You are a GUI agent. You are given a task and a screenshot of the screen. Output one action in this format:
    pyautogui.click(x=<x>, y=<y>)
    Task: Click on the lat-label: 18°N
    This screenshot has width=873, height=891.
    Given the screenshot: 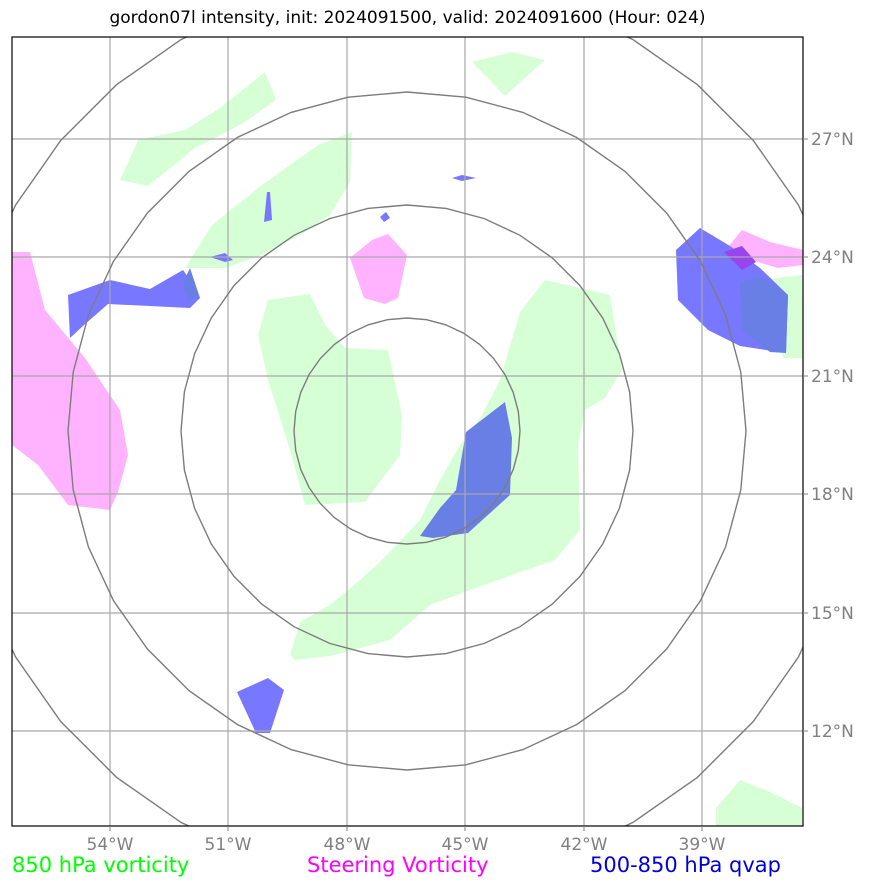 What is the action you would take?
    pyautogui.click(x=832, y=495)
    